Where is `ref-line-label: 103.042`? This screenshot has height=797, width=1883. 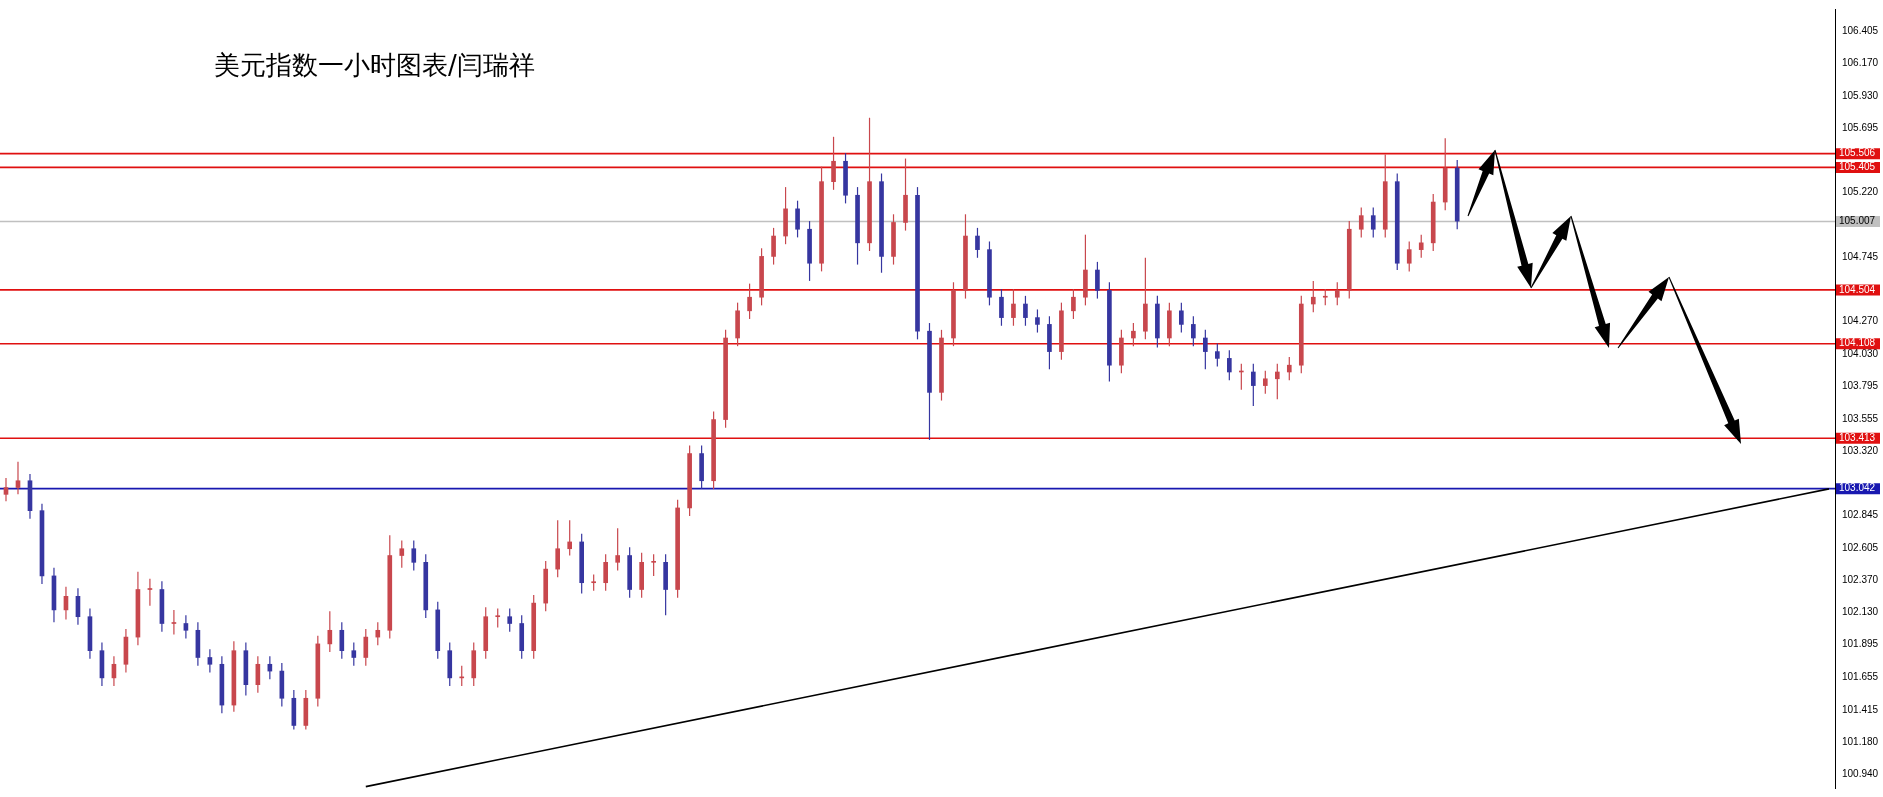
ref-line-label: 103.042 is located at coordinates (1857, 488).